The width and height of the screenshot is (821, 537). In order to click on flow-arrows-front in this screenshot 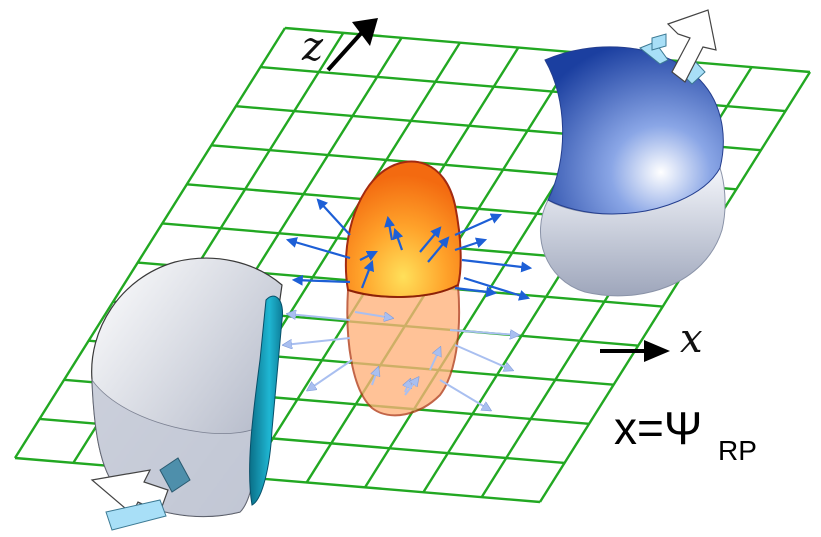, I will do `click(409, 249)`.